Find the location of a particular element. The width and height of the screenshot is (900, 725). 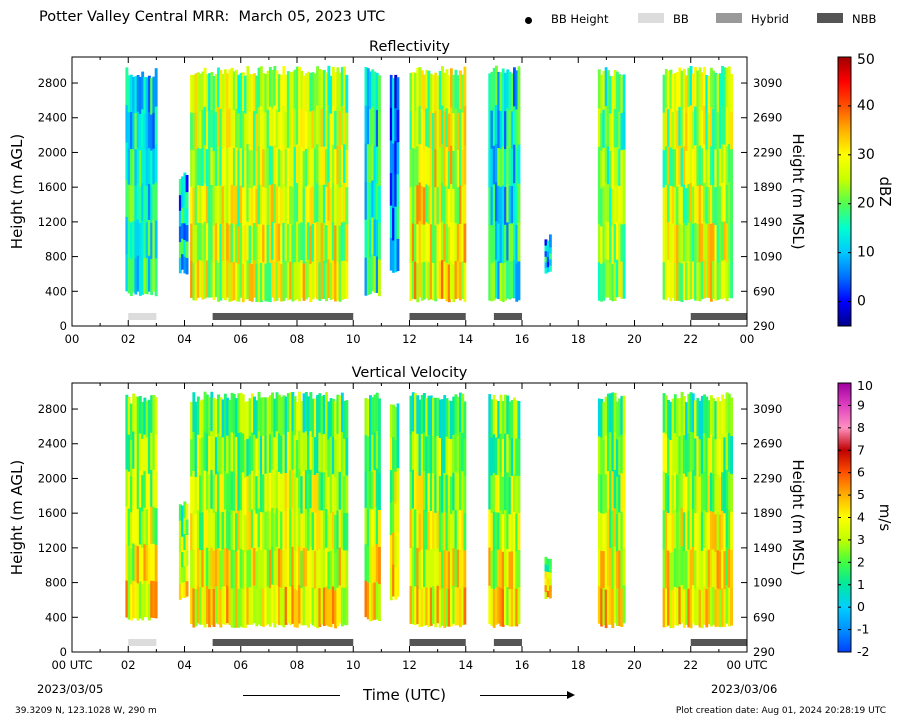

colorbar-tick-label: 20 is located at coordinates (866, 204).